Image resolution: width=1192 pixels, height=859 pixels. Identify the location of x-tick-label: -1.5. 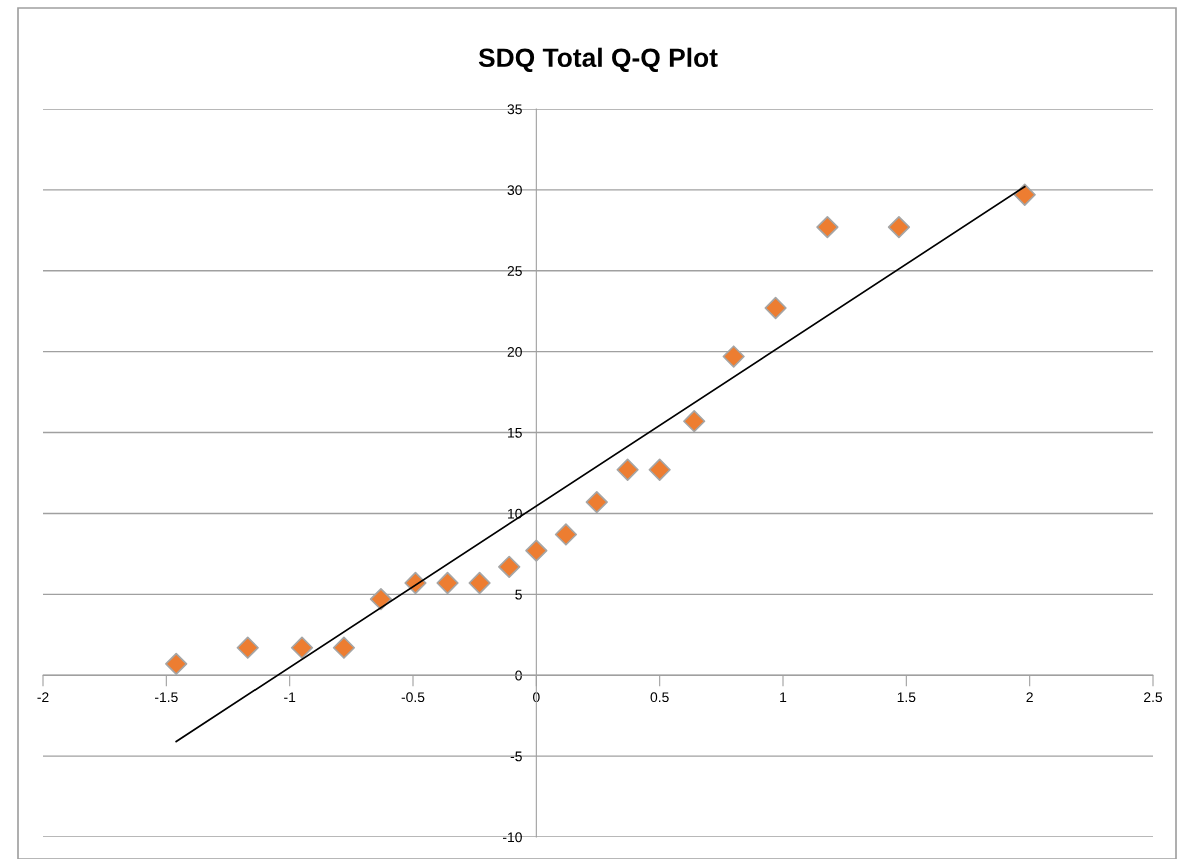
(166, 697).